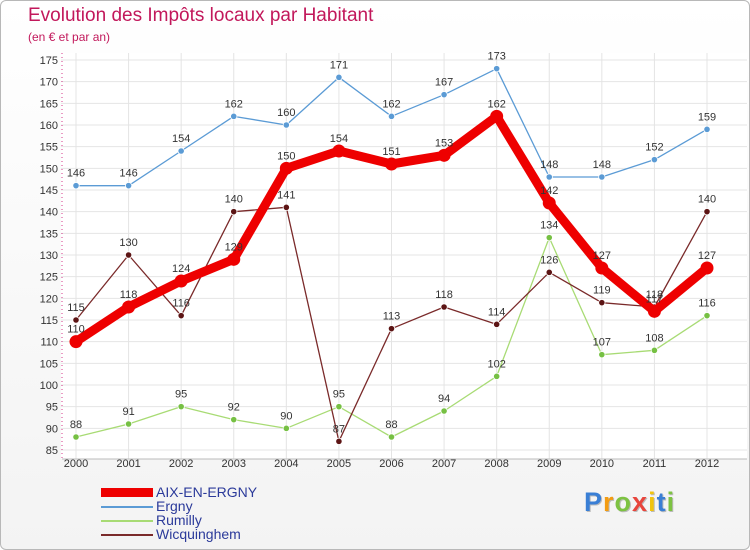 The image size is (750, 550). I want to click on y-tick-label: 85, so click(52, 451).